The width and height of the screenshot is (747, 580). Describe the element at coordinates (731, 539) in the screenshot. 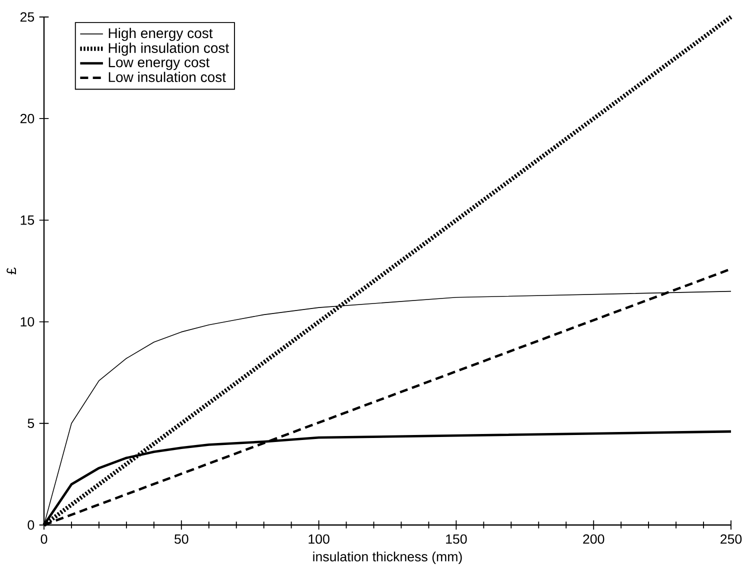

I see `x-tick-label: 250` at that location.